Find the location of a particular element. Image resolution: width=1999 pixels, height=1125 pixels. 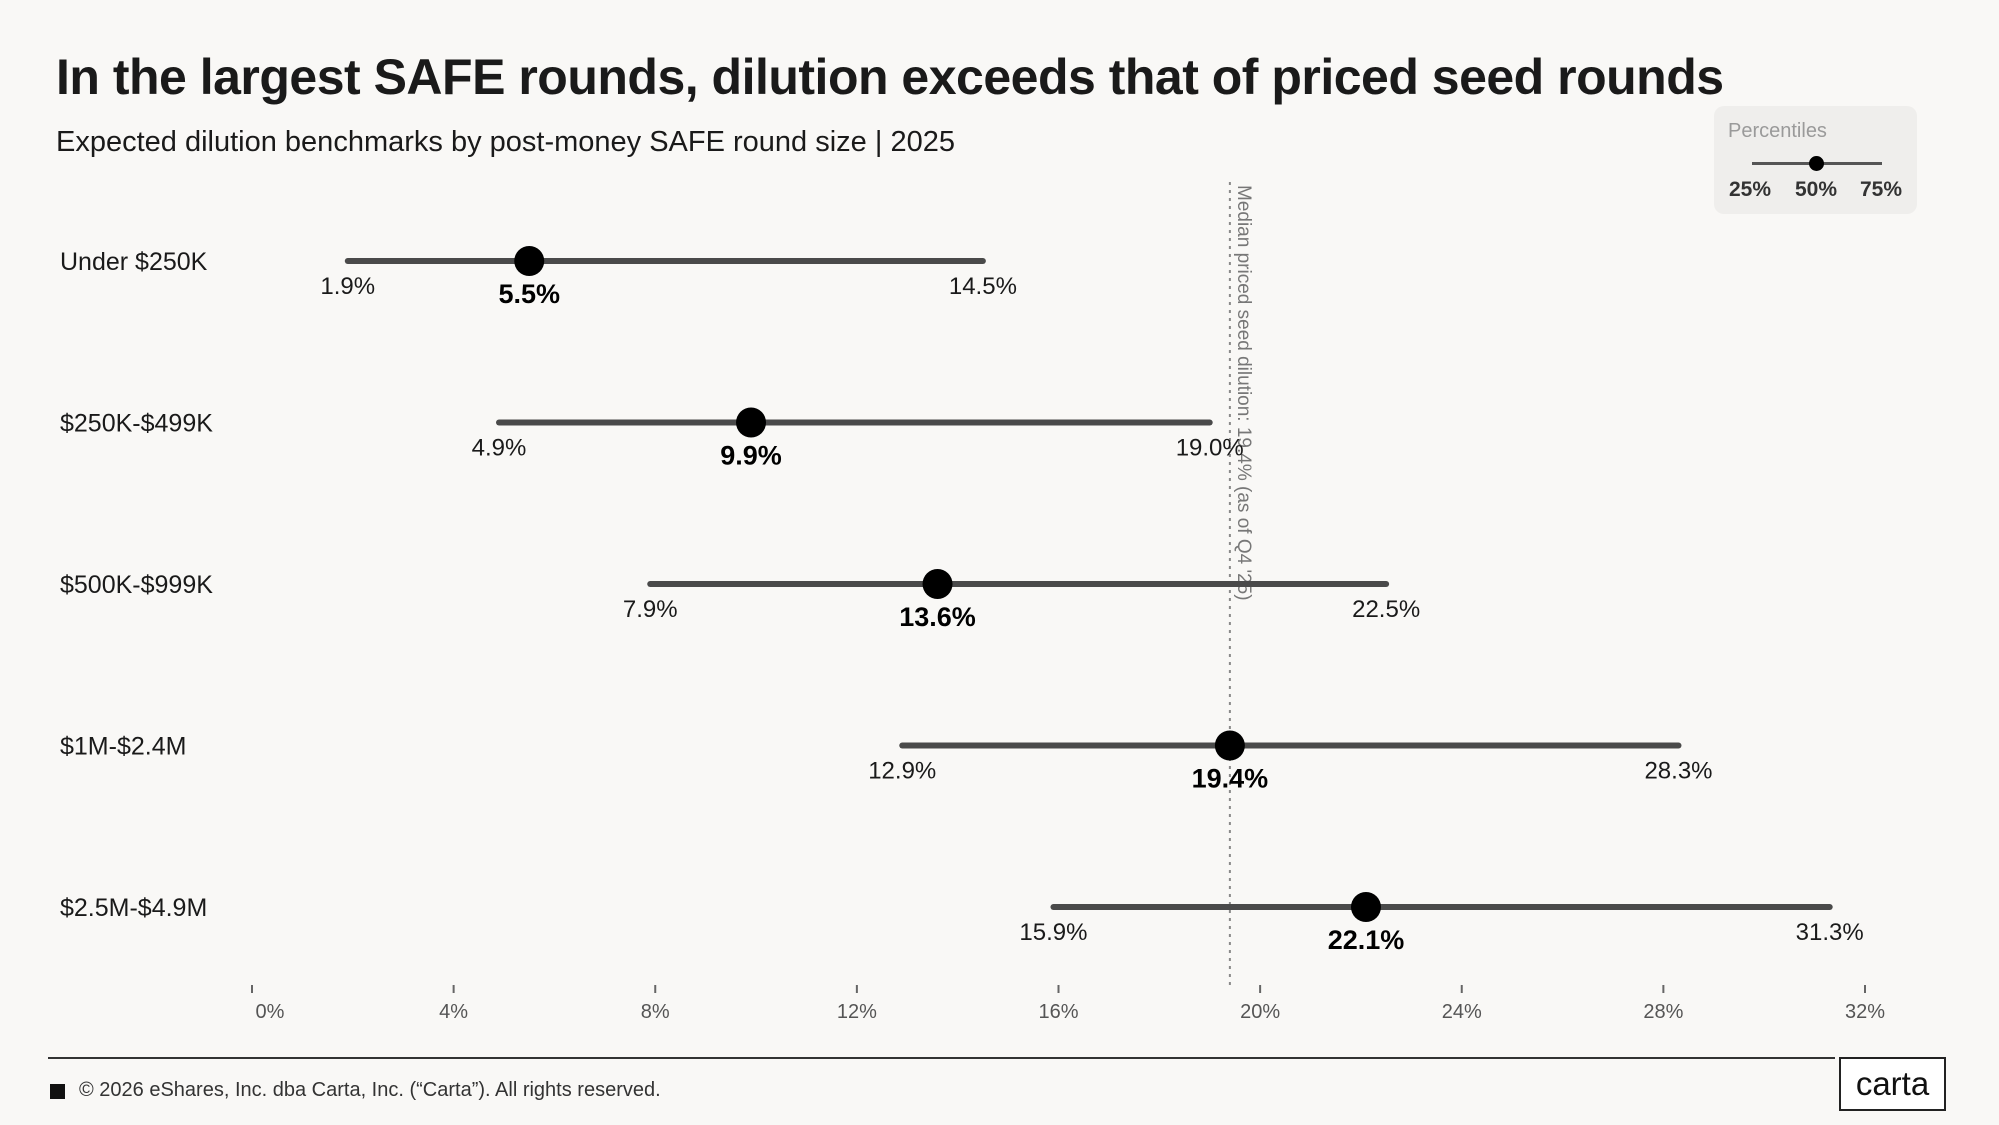

x-tick-label: 16% is located at coordinates (1058, 1012).